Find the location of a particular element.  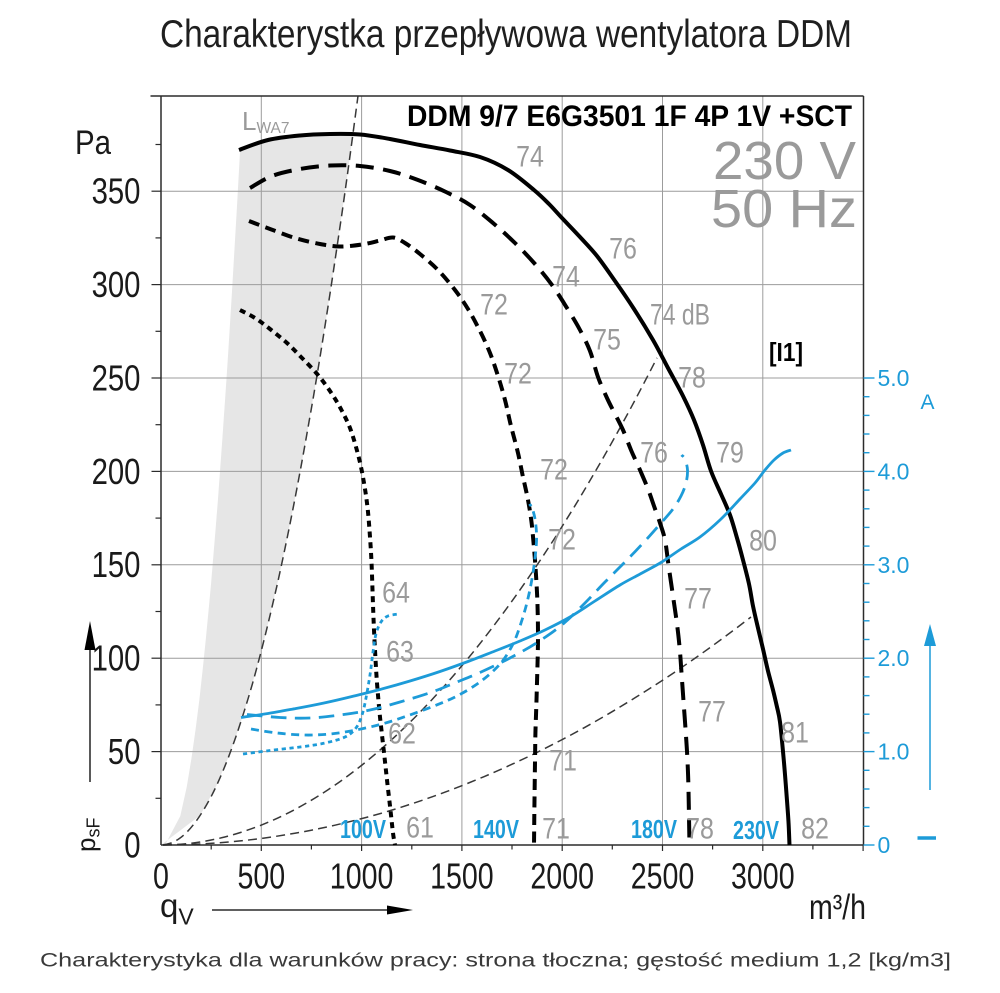

svg-text: 150 is located at coordinates (116, 564).